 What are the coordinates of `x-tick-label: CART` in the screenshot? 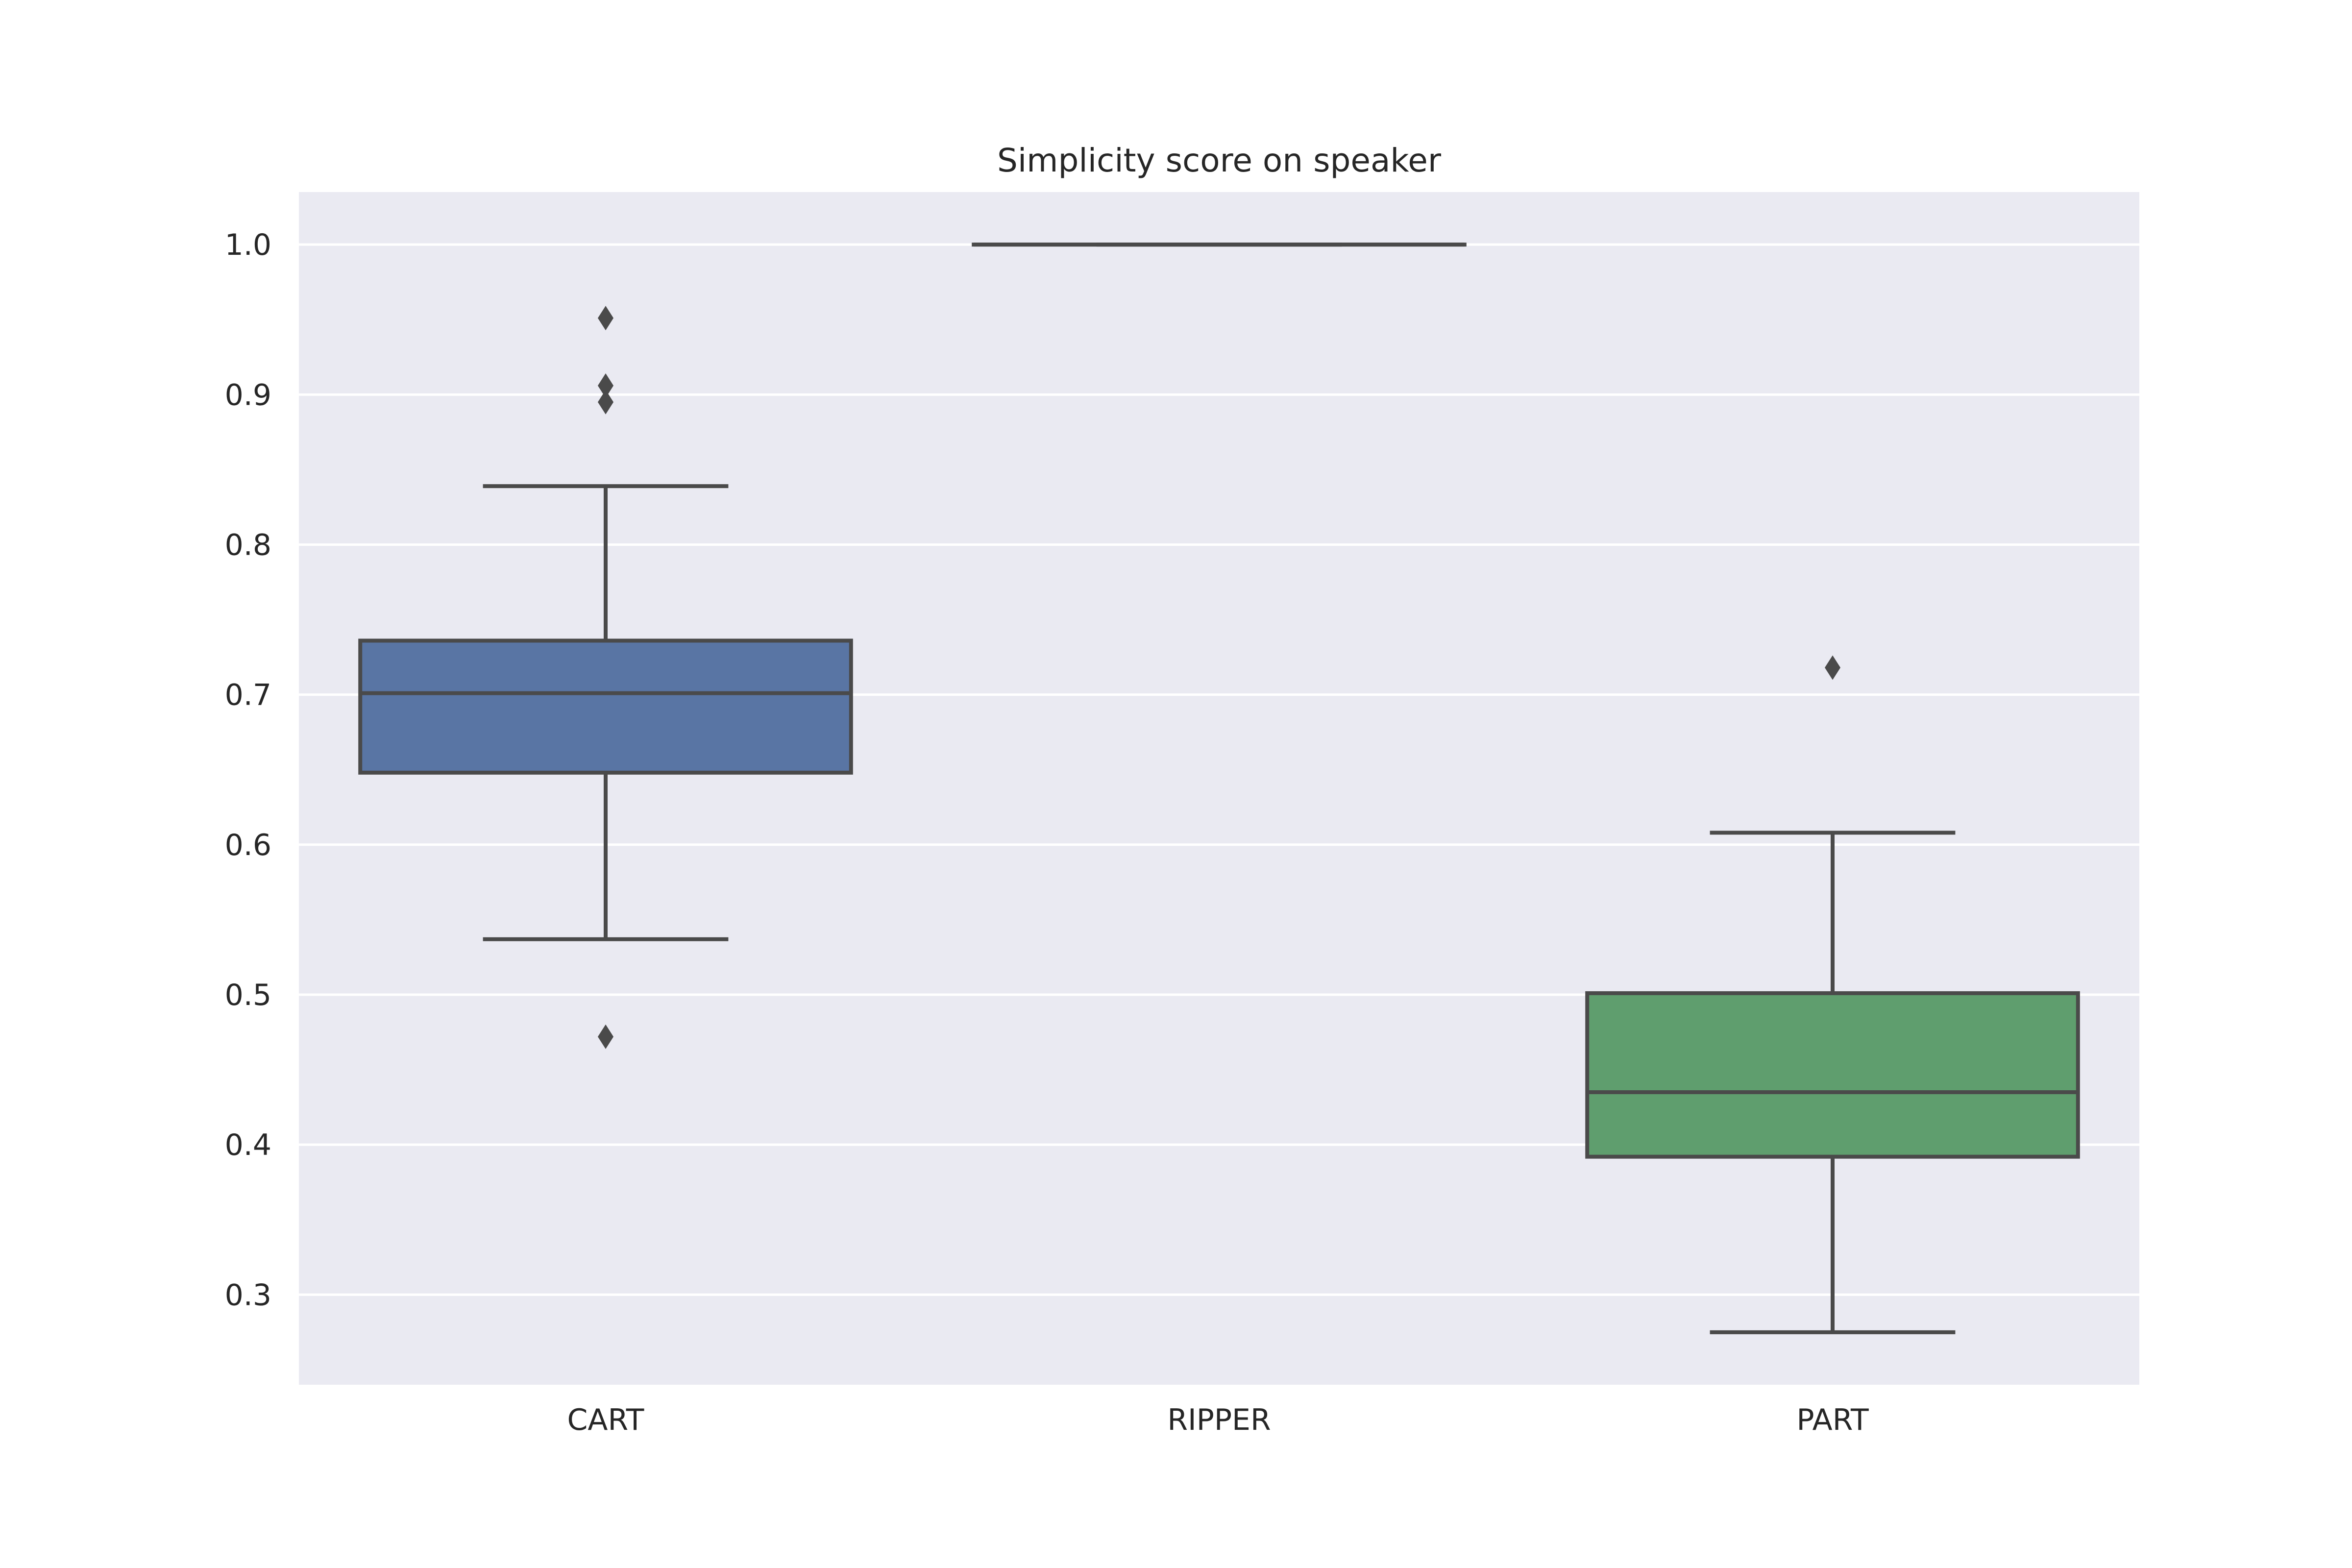 It's located at (605, 1420).